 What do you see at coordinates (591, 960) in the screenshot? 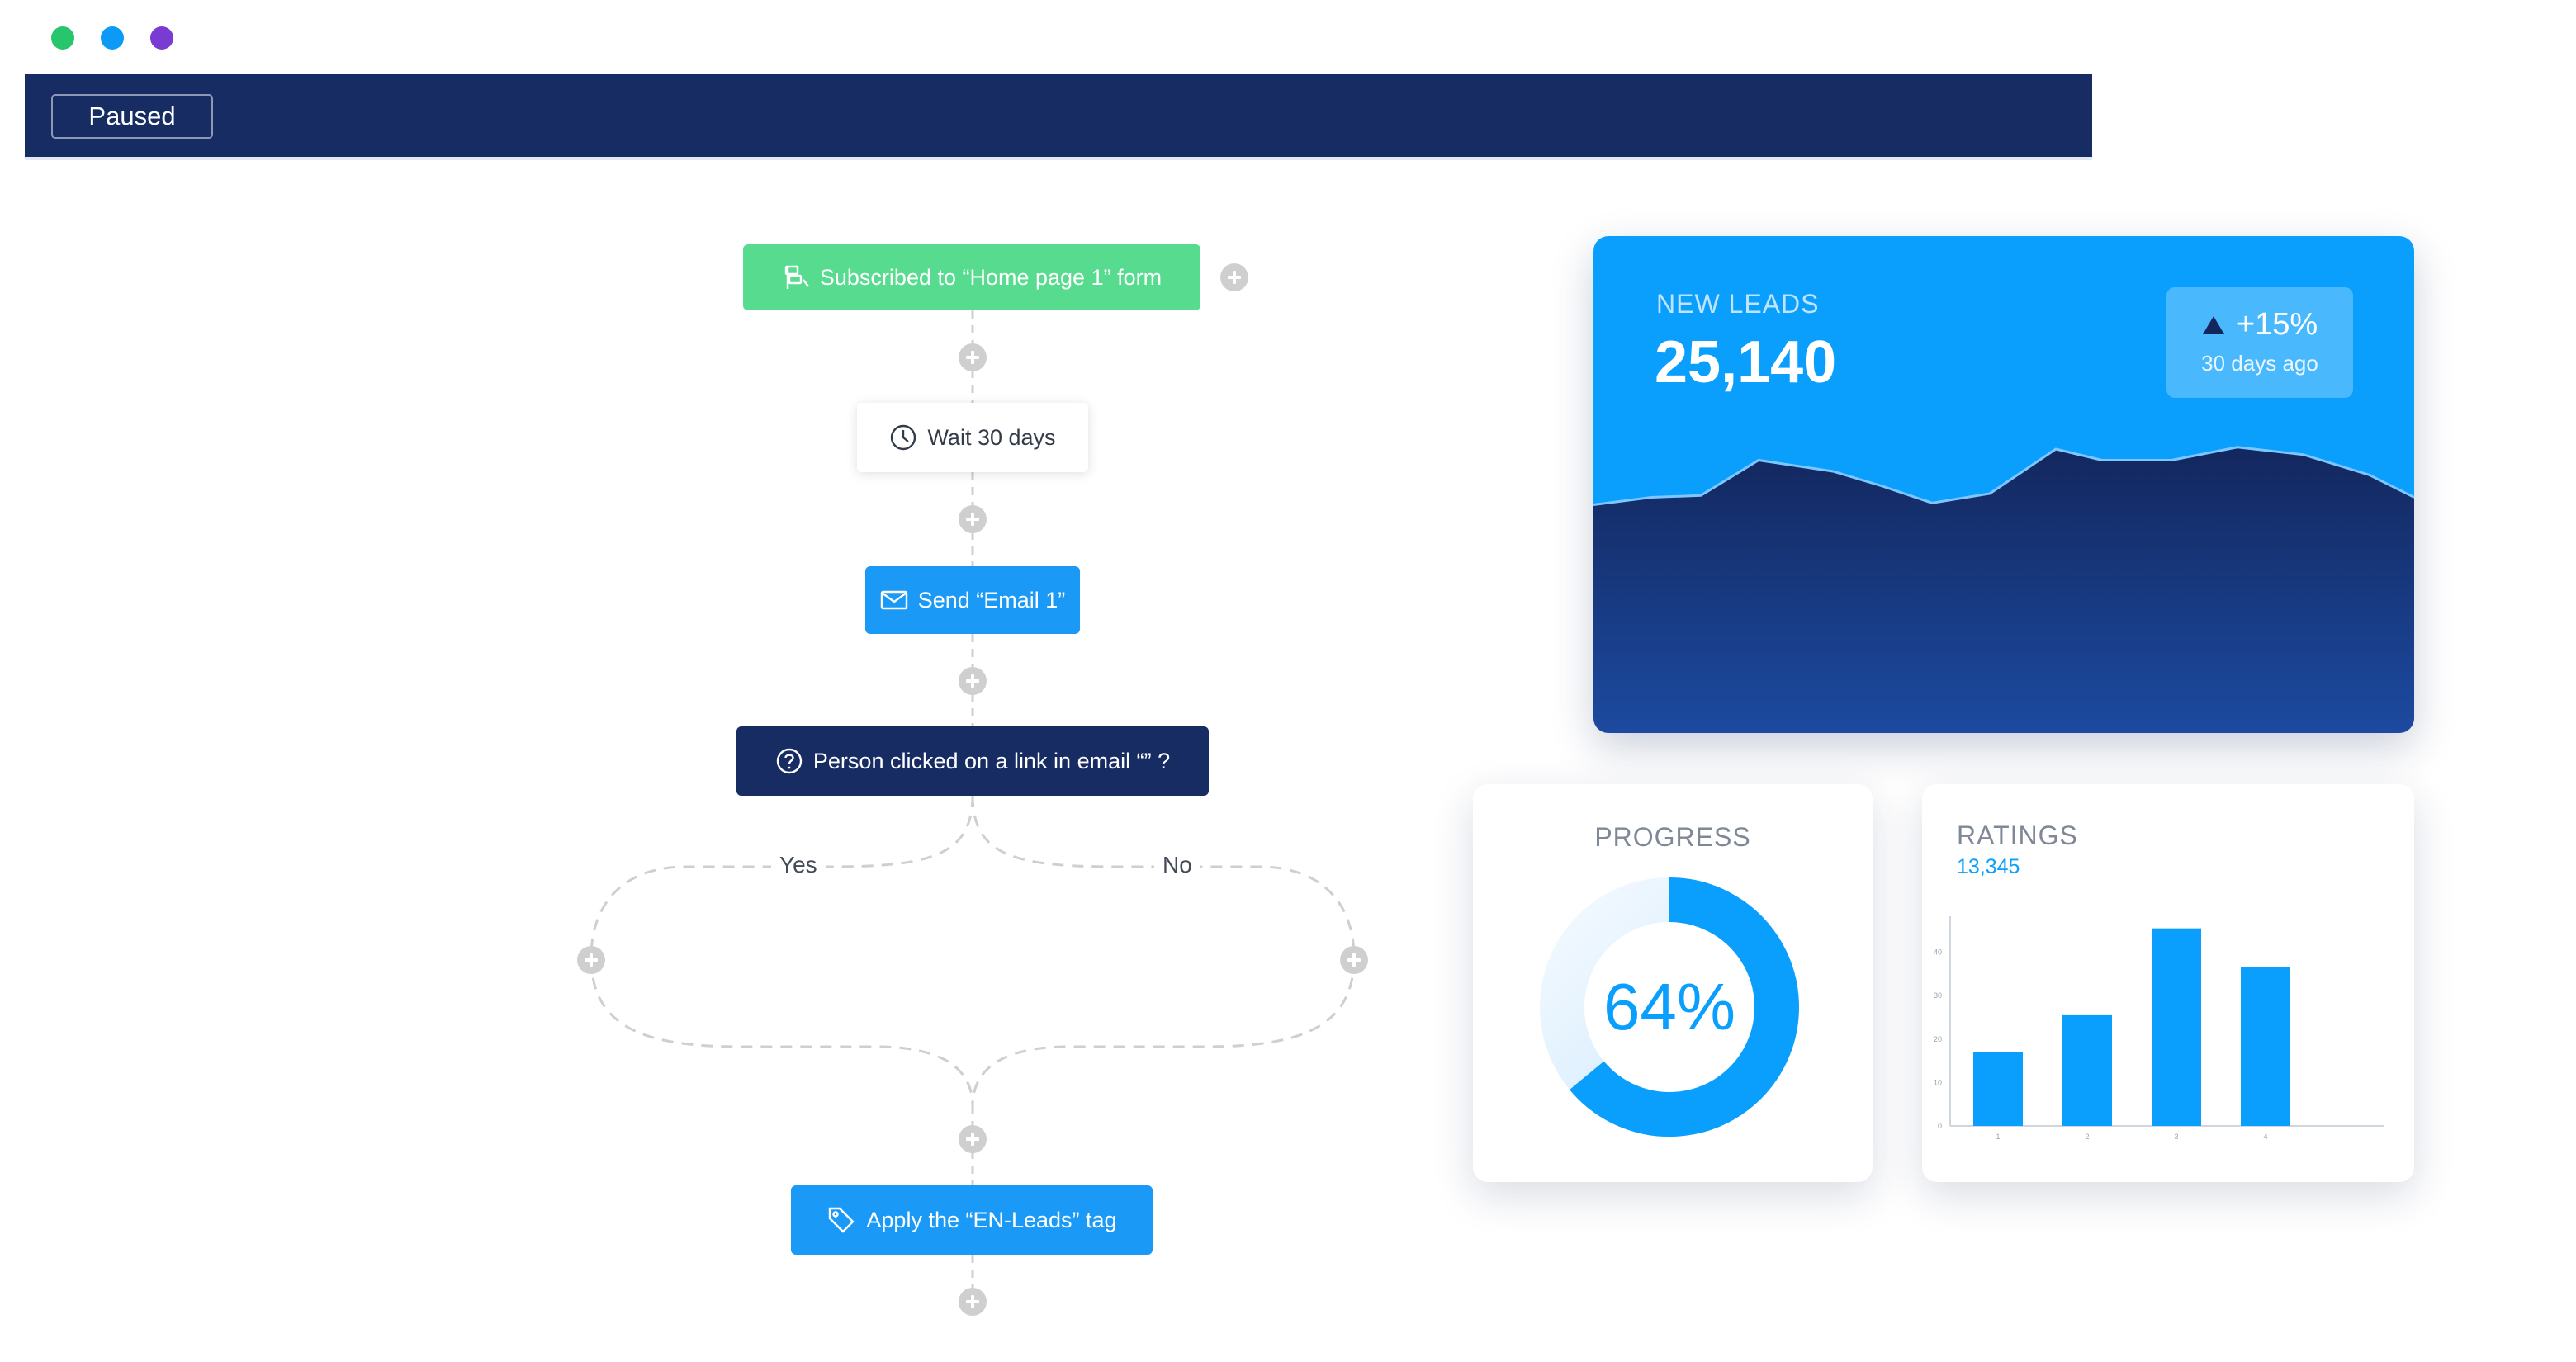
I see `add-yes-branch-step-button` at bounding box center [591, 960].